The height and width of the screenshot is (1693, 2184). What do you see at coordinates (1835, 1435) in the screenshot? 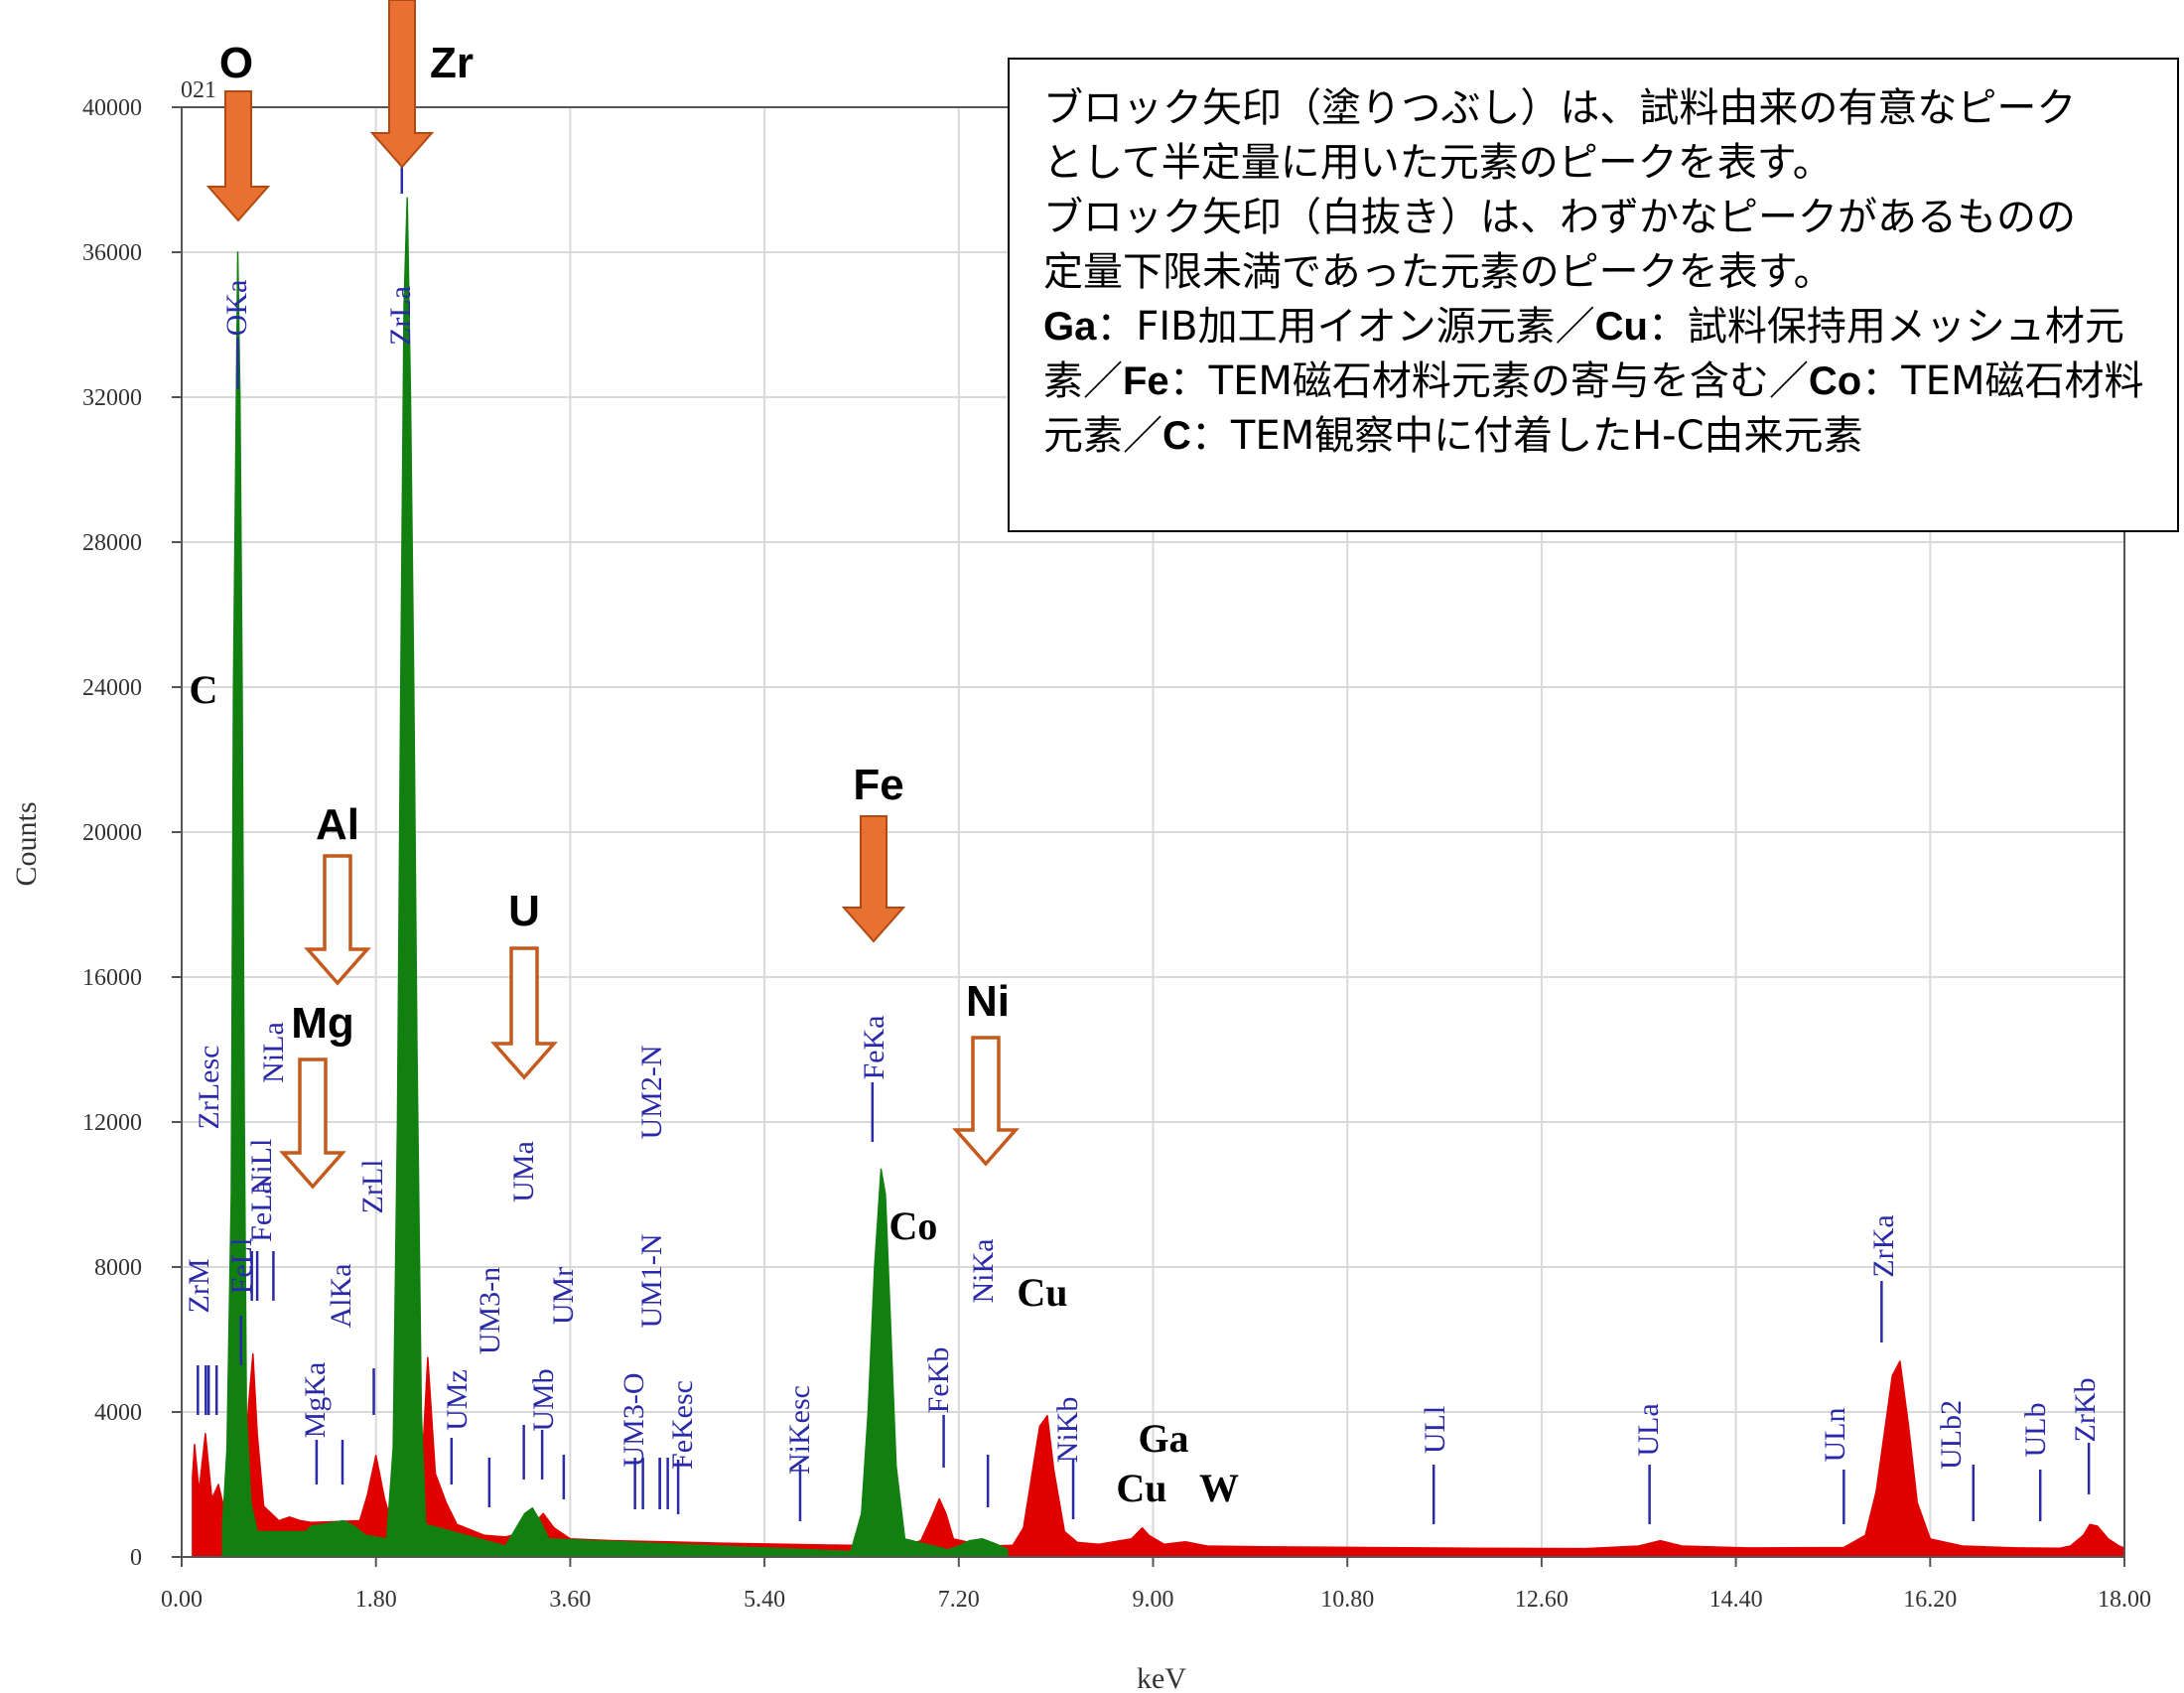
I see `peak-label-uln: ULn` at bounding box center [1835, 1435].